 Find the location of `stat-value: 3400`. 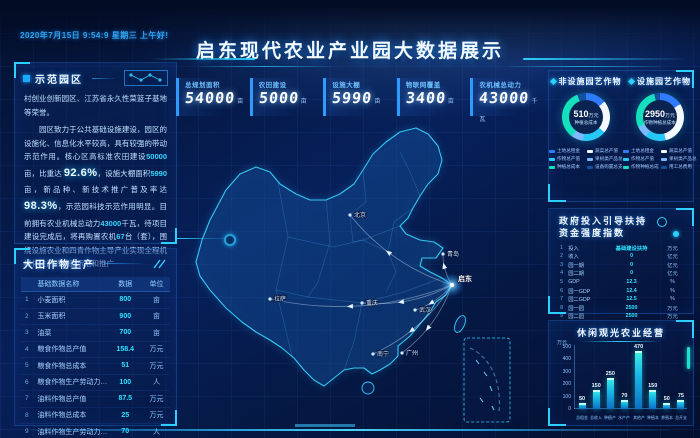

stat-value: 3400 is located at coordinates (425, 98).